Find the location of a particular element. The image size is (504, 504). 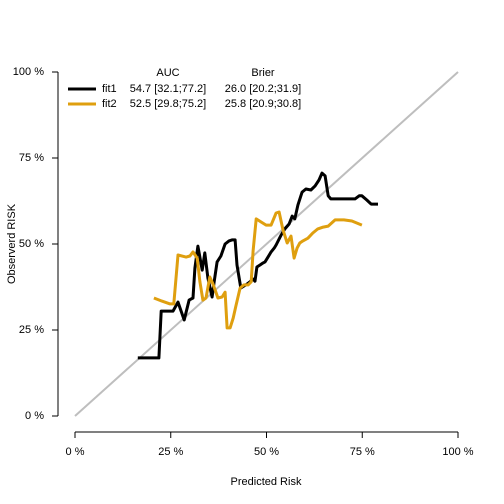

y-tick-label: 25 % is located at coordinates (31, 330).